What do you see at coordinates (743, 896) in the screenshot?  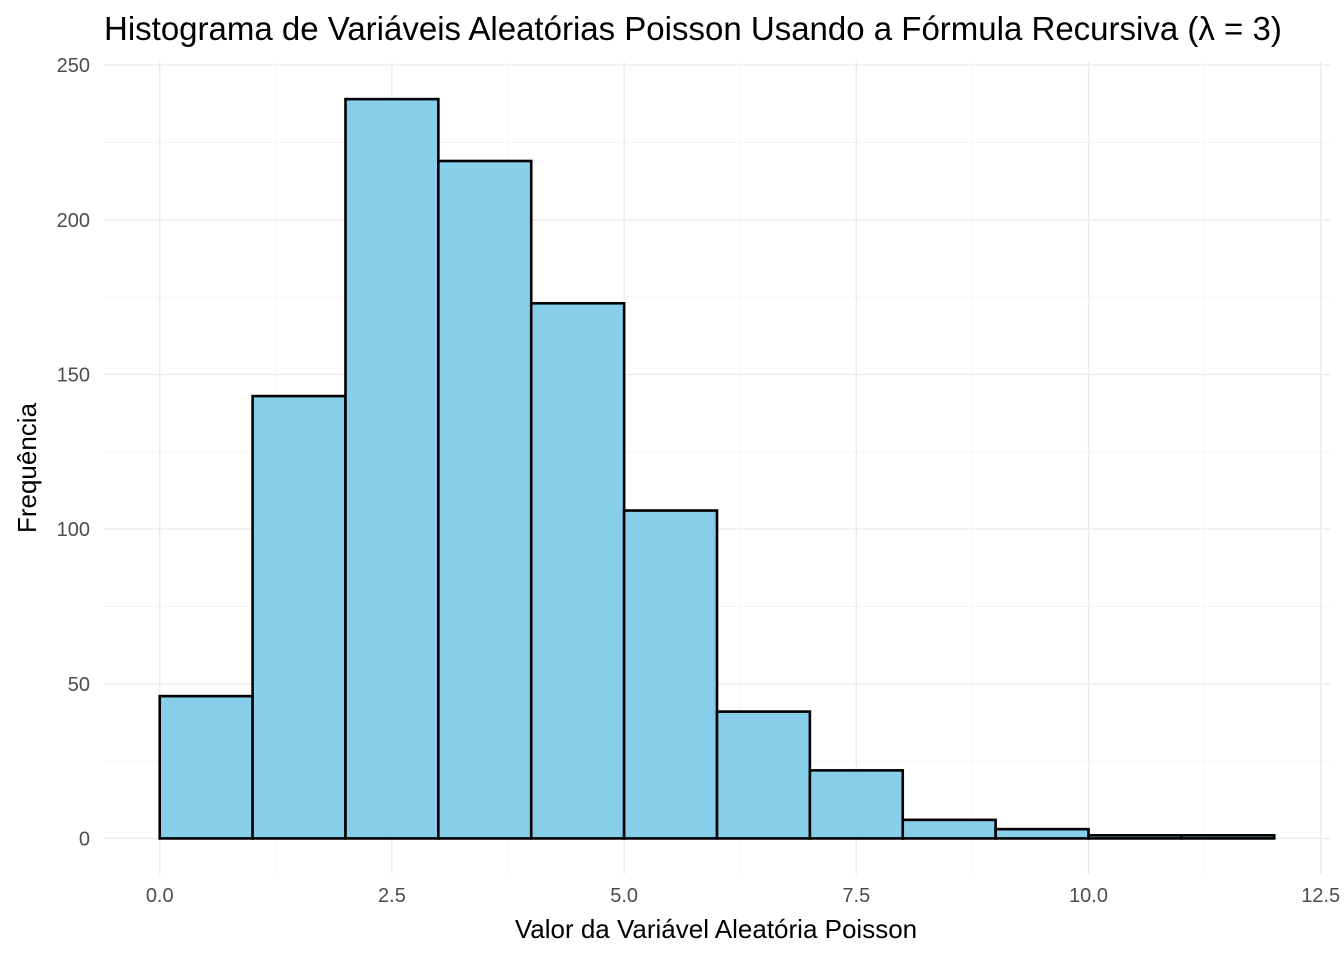 I see `x-tick-labels: 0.0 2.5 5.0 7.5 10.0 12.5` at bounding box center [743, 896].